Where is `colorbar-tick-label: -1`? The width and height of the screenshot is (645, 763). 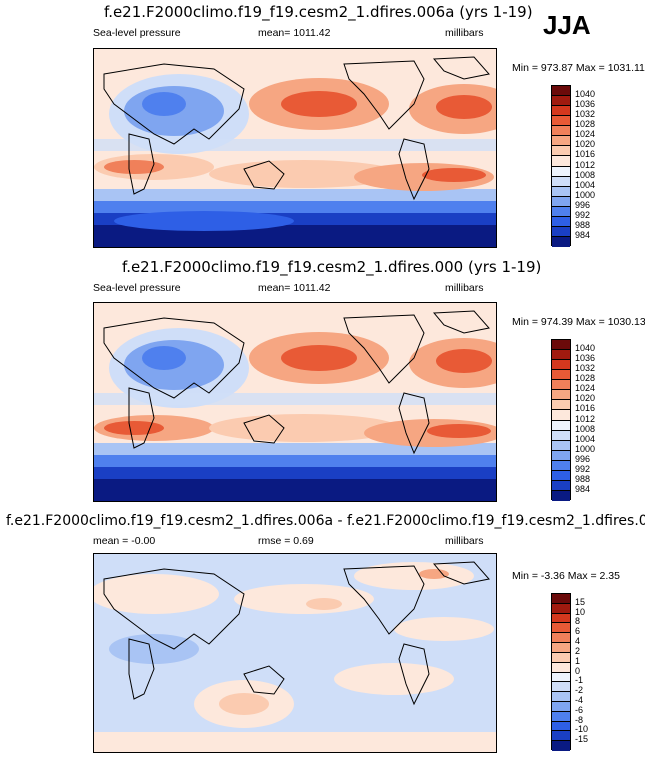 colorbar-tick-label: -1 is located at coordinates (579, 680).